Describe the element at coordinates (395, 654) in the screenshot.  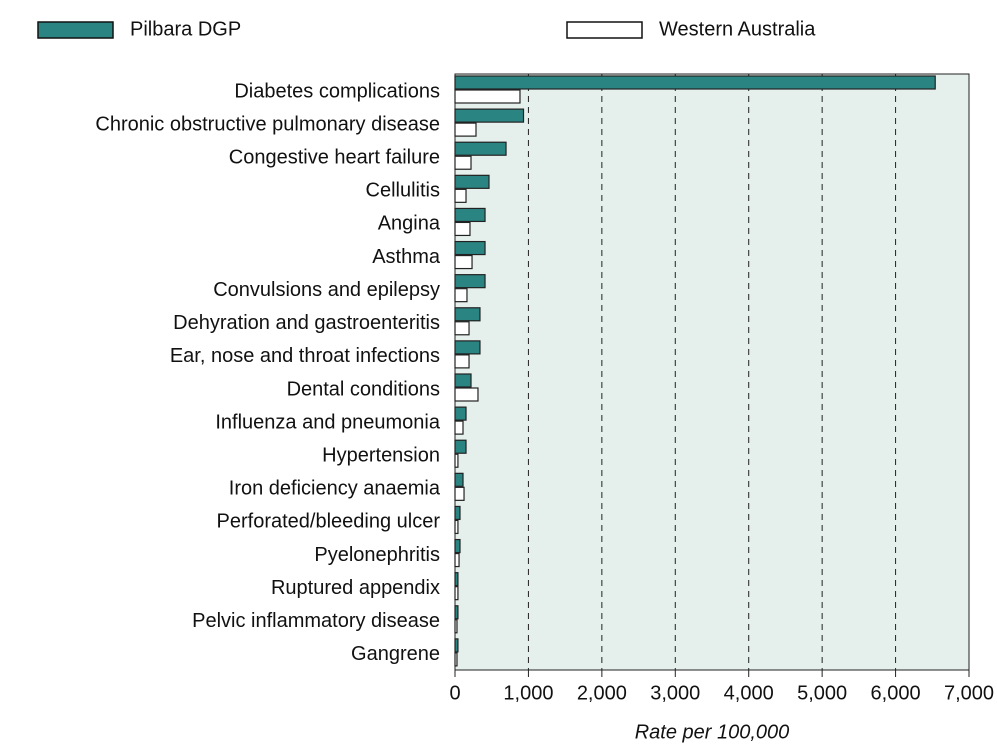
I see `y-tick-label: Gangrene` at that location.